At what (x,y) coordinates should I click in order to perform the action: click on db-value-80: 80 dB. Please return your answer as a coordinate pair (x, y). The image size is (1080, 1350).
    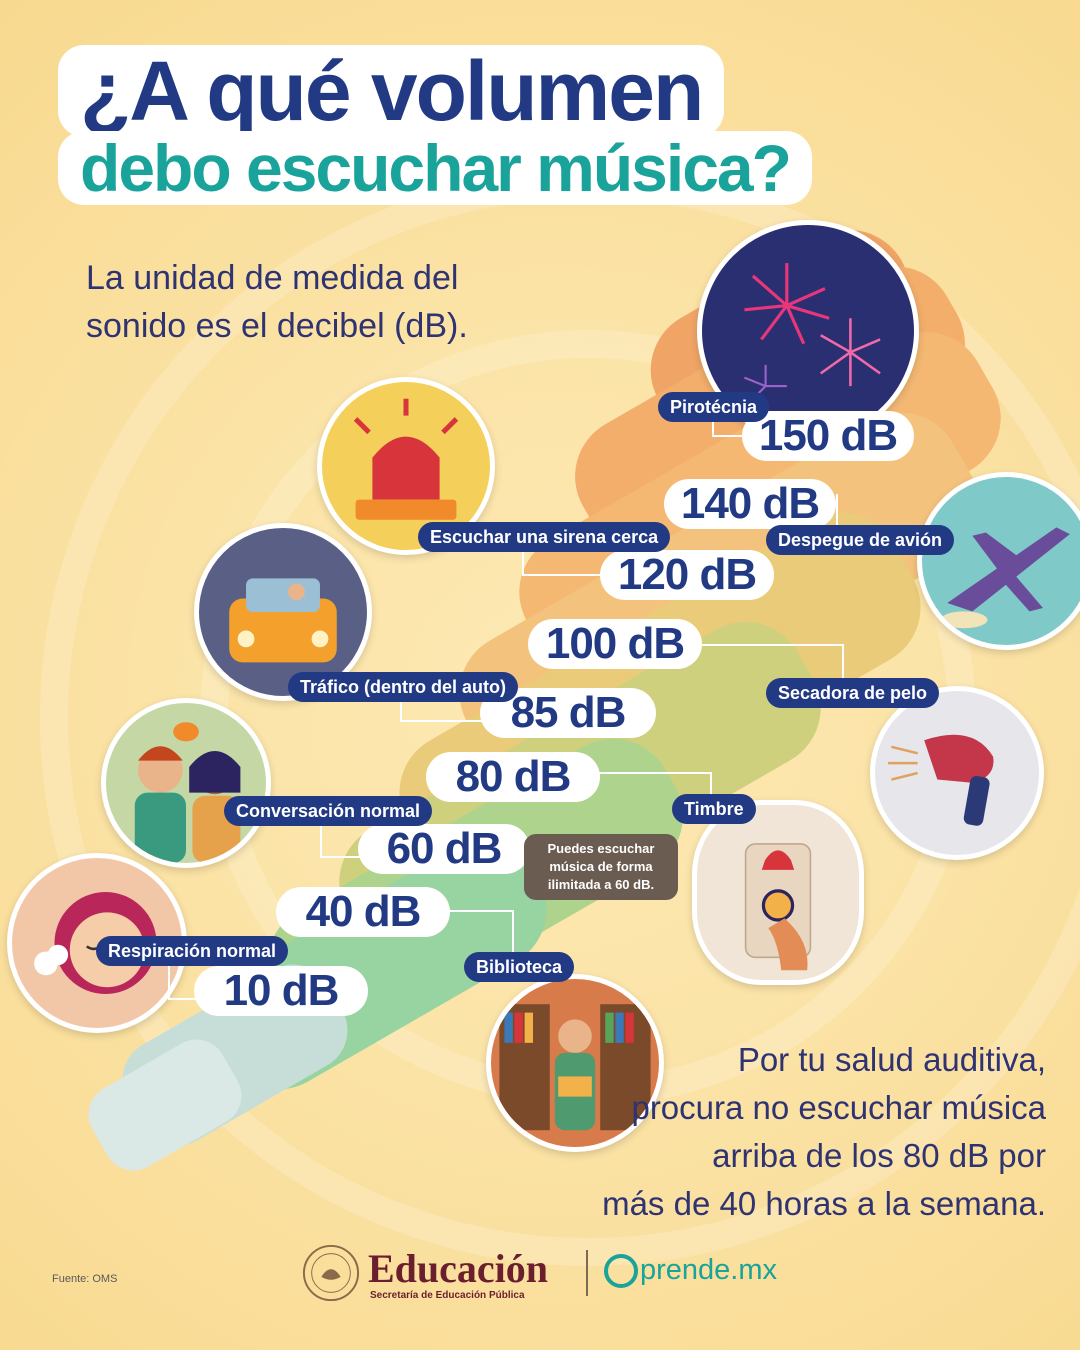
    Looking at the image, I should click on (513, 777).